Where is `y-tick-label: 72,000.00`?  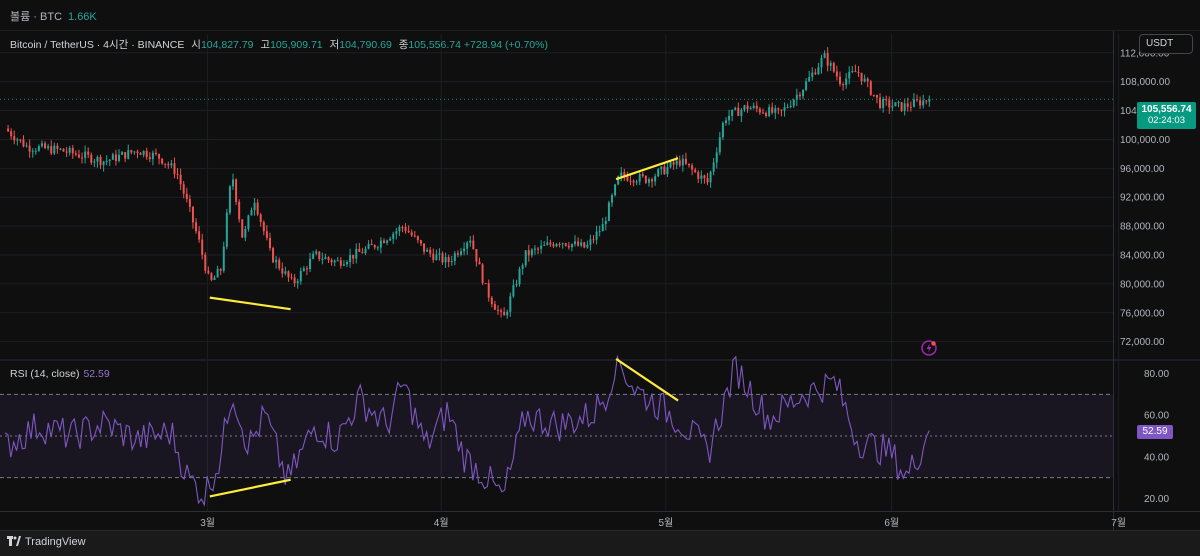 y-tick-label: 72,000.00 is located at coordinates (1142, 342).